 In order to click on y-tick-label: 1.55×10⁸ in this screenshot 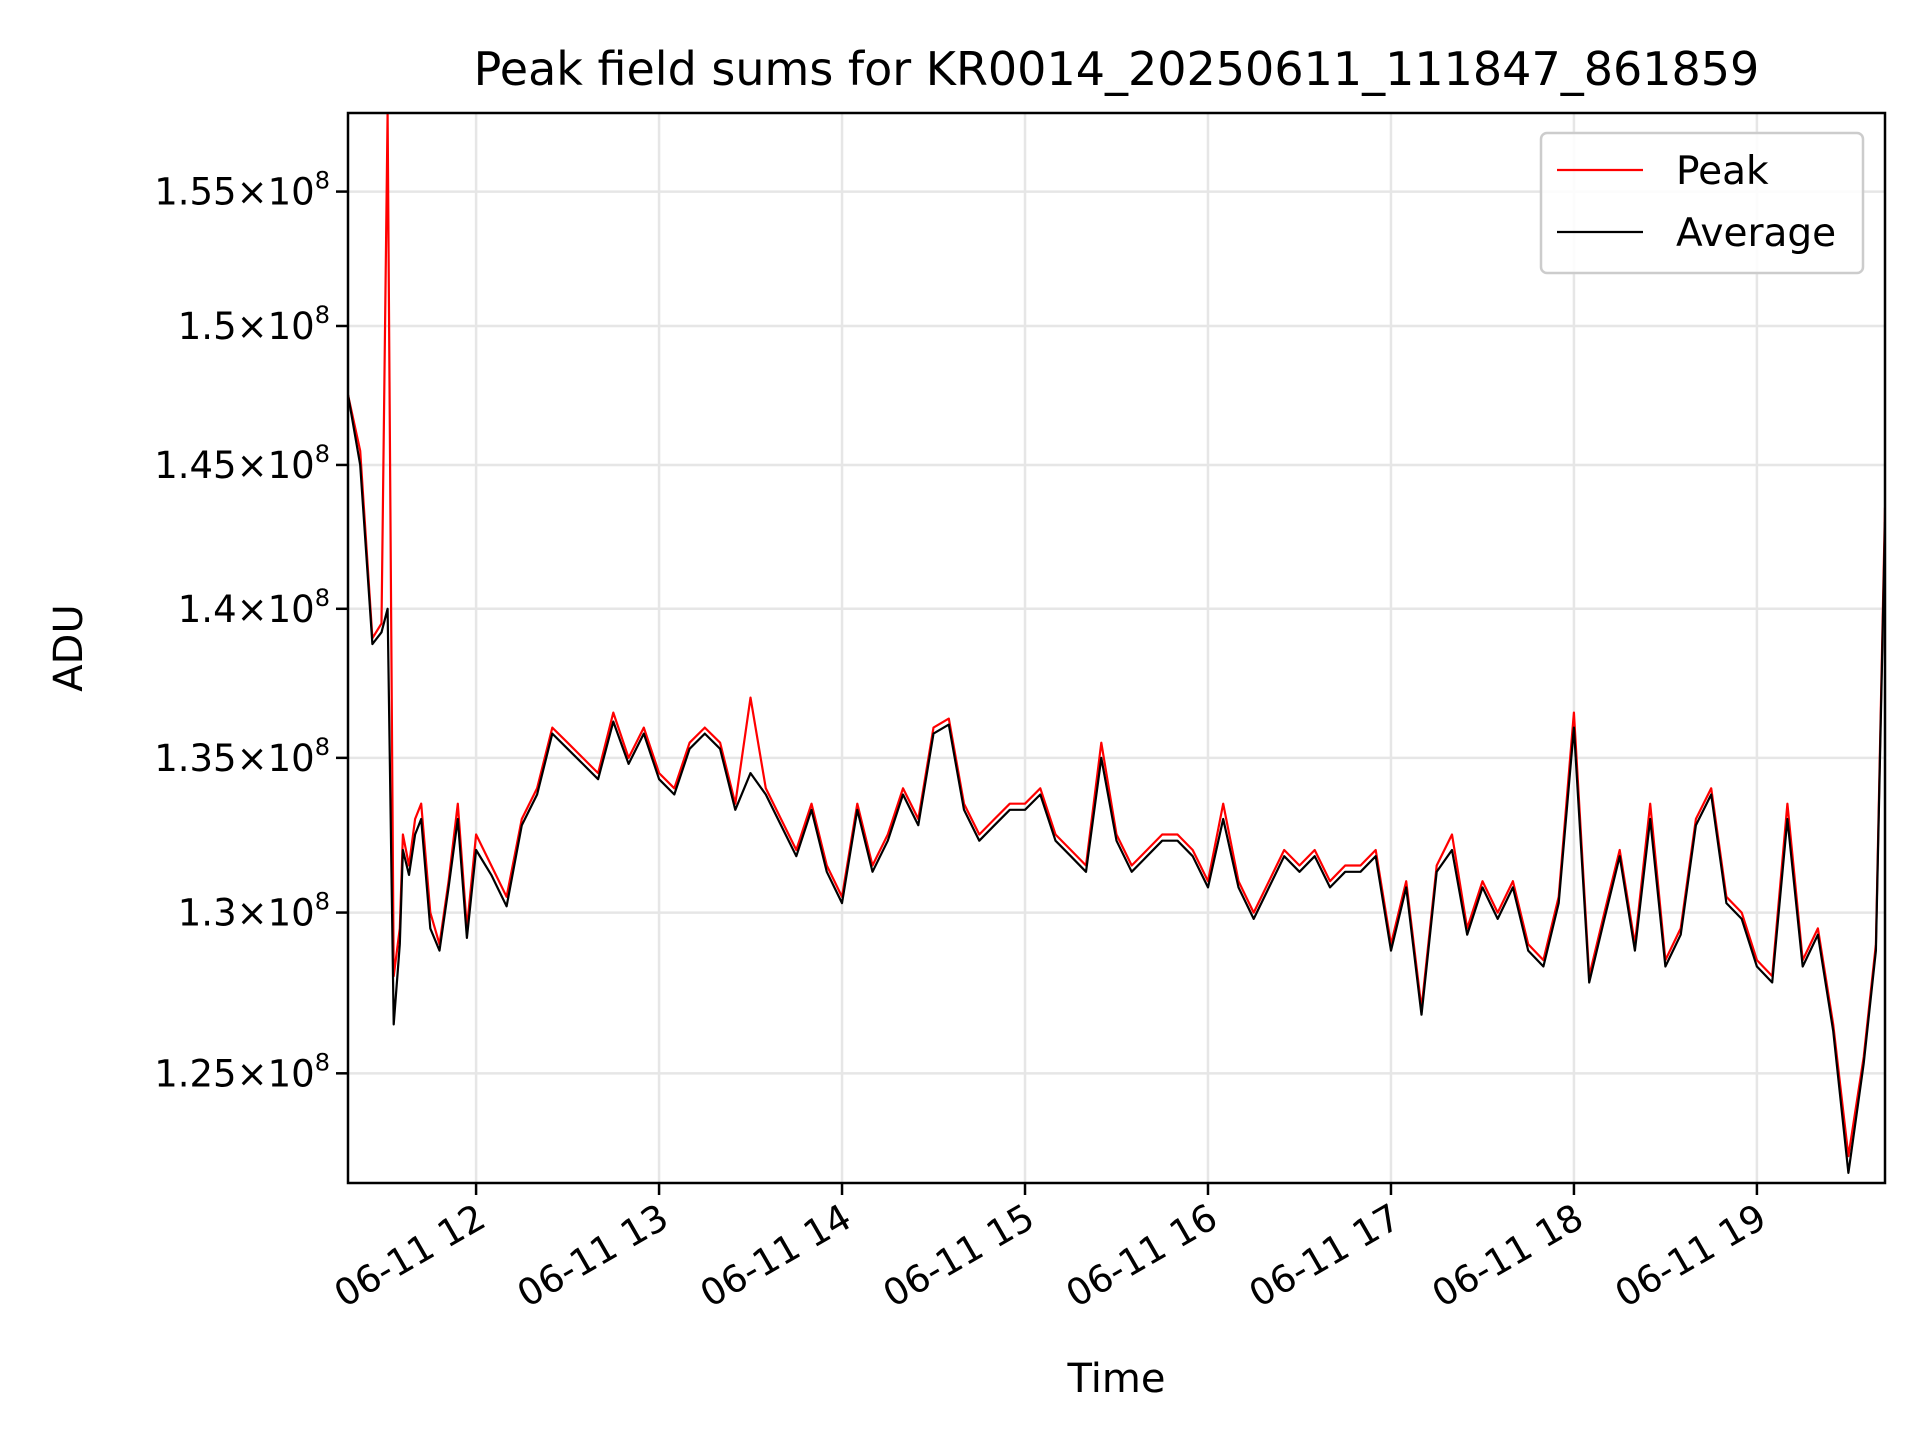, I will do `click(242, 190)`.